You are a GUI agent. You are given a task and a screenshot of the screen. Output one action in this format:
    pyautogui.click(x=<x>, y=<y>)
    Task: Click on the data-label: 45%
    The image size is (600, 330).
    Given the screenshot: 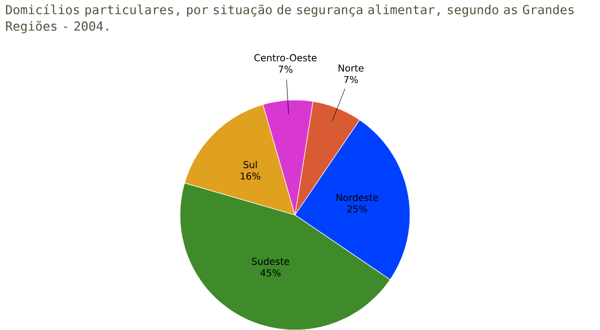 What is the action you would take?
    pyautogui.click(x=270, y=272)
    